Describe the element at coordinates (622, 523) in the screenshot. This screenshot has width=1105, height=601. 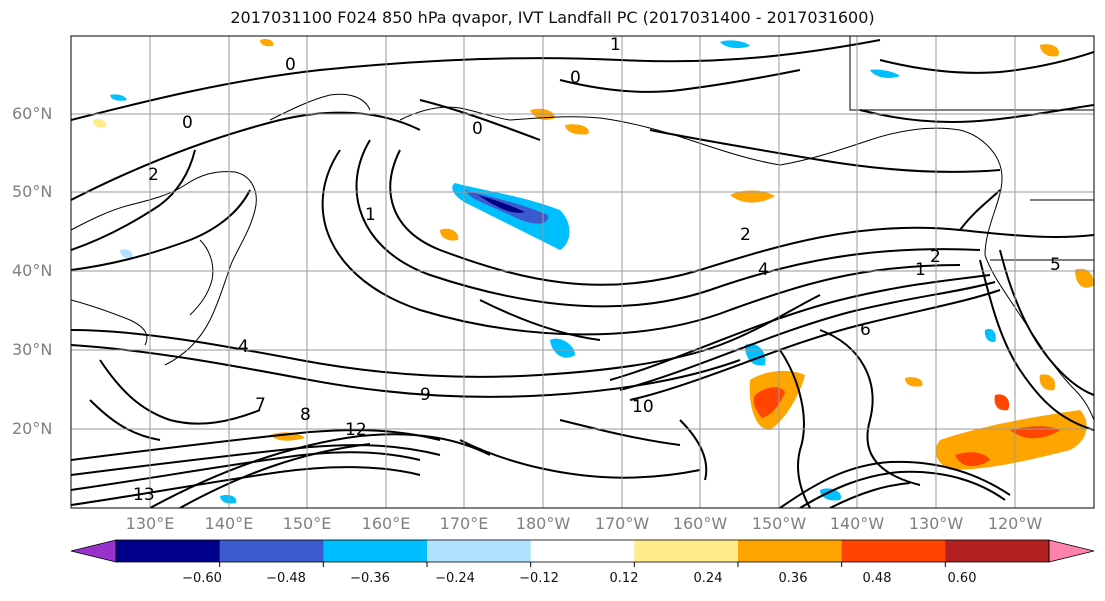
I see `lon-label: 170°W` at that location.